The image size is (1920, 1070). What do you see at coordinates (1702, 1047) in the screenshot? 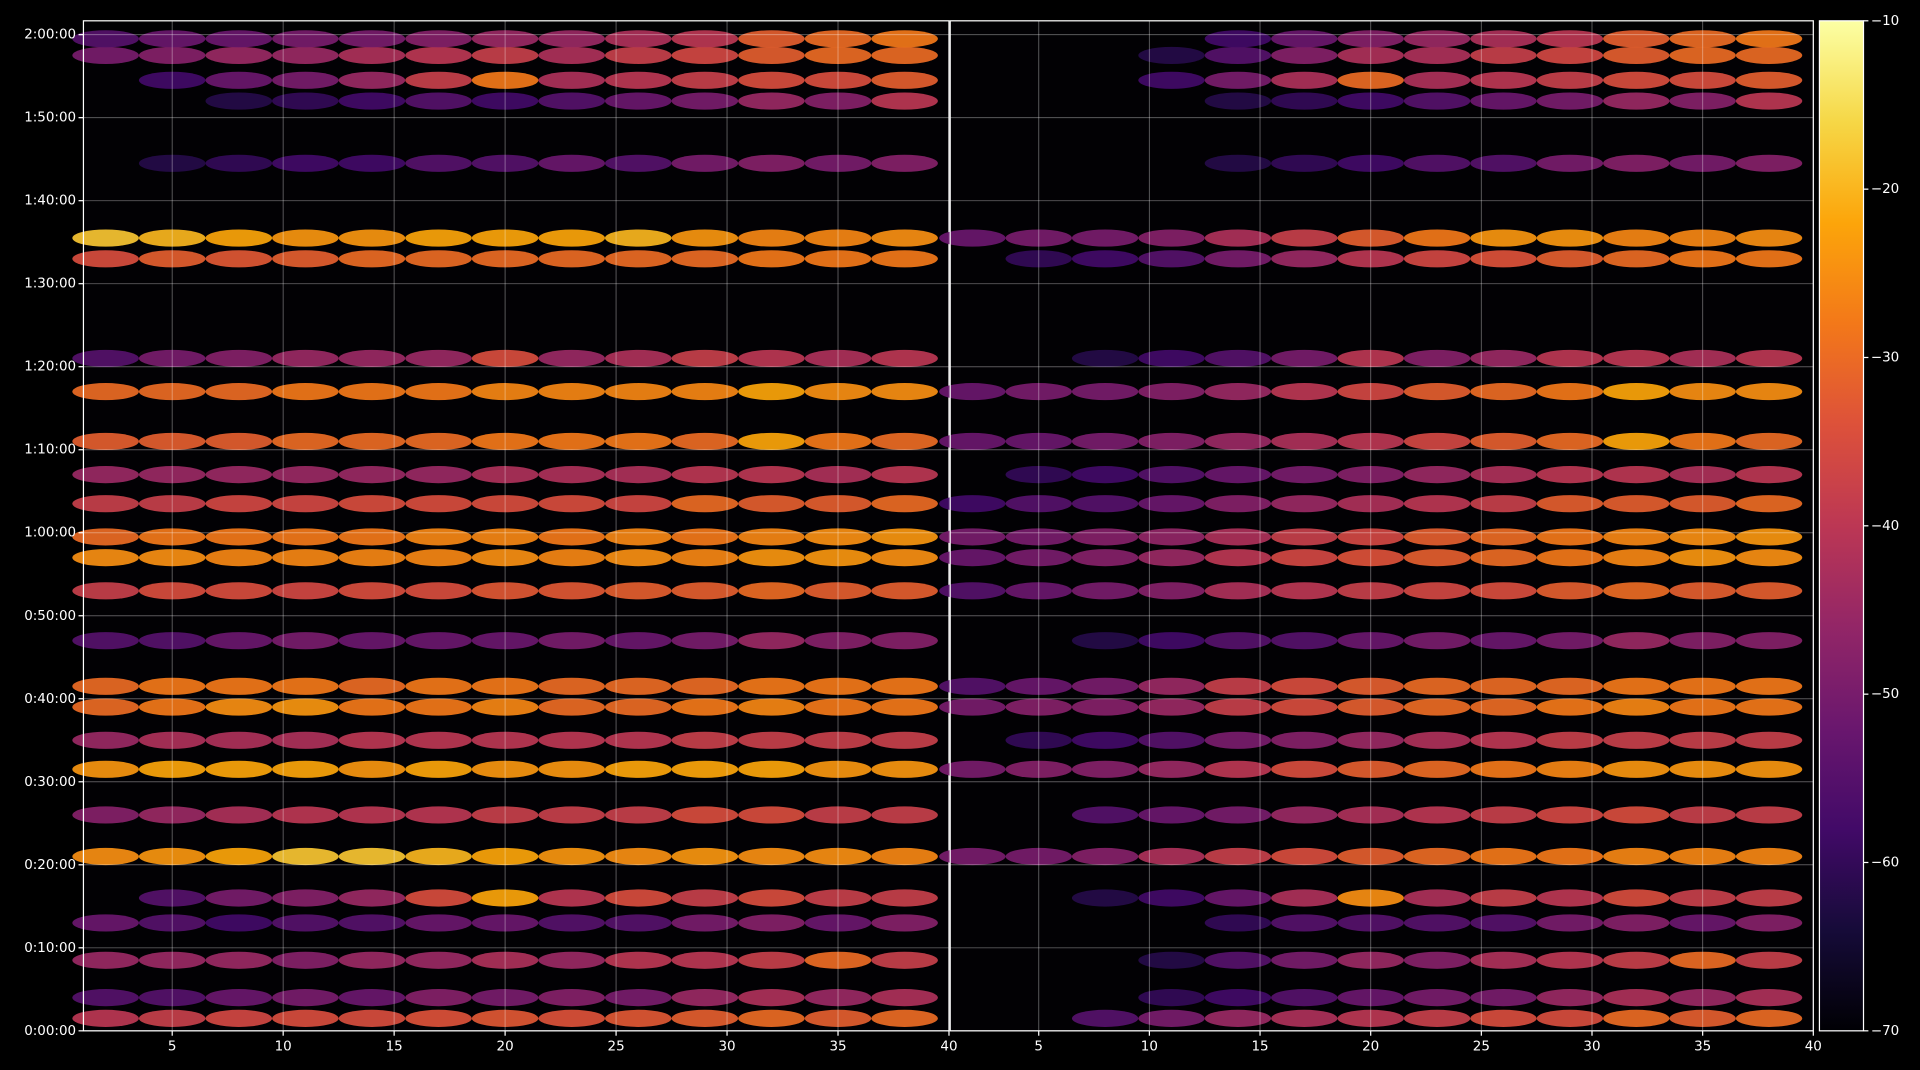
I see `x-tick-label: 35` at bounding box center [1702, 1047].